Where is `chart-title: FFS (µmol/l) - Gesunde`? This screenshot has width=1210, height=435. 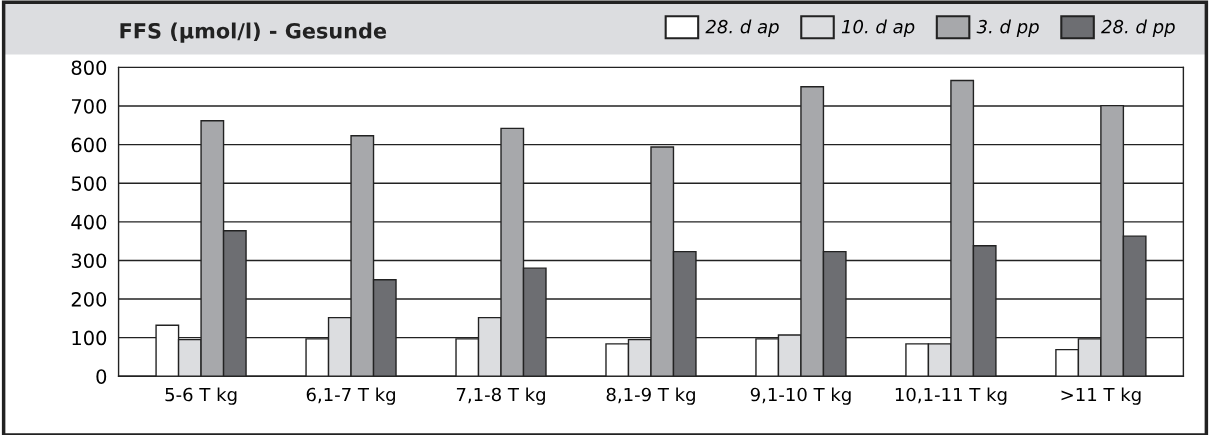 chart-title: FFS (µmol/l) - Gesunde is located at coordinates (253, 32).